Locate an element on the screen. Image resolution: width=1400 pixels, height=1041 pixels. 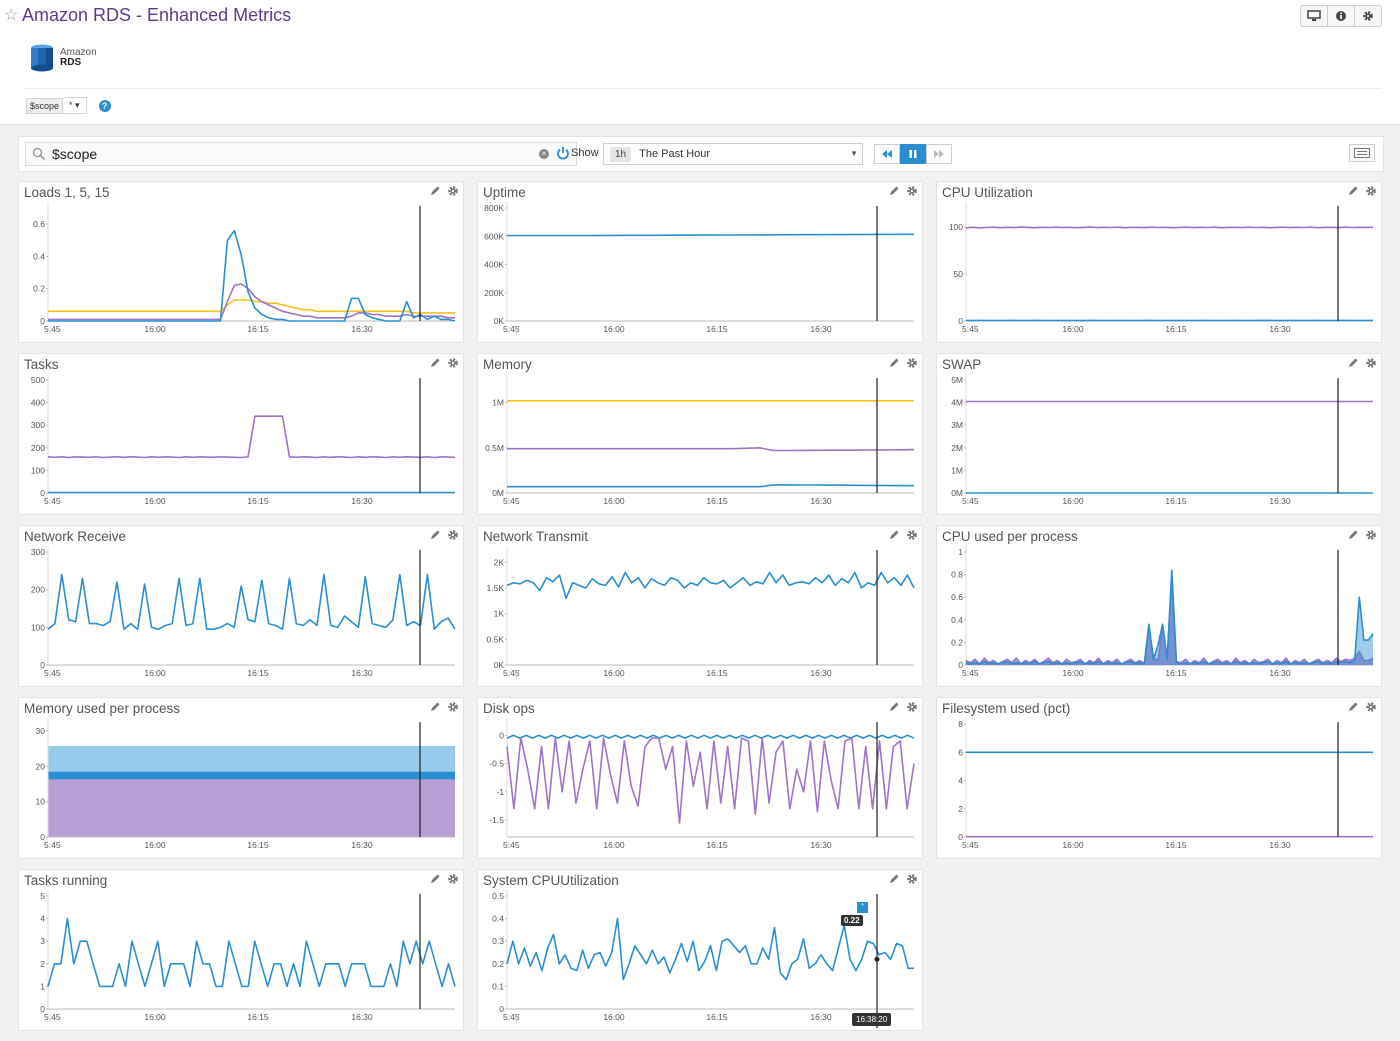
graph-canvas: 0M 1M 2M 3M 4M 5M 5:45 16:00 16:15 16:30 is located at coordinates (1159, 434).